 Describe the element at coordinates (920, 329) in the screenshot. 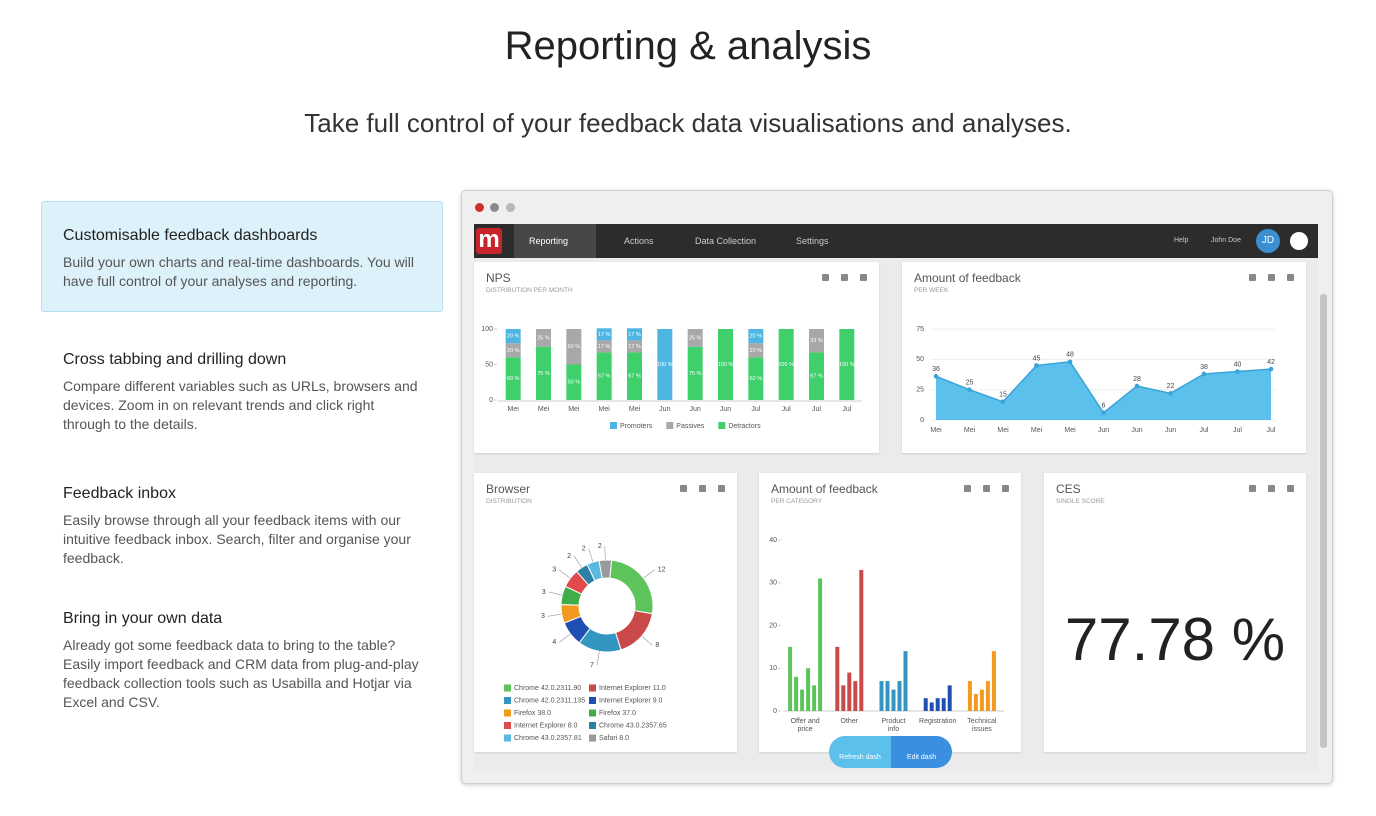

I see `y-tick-label: 75` at that location.